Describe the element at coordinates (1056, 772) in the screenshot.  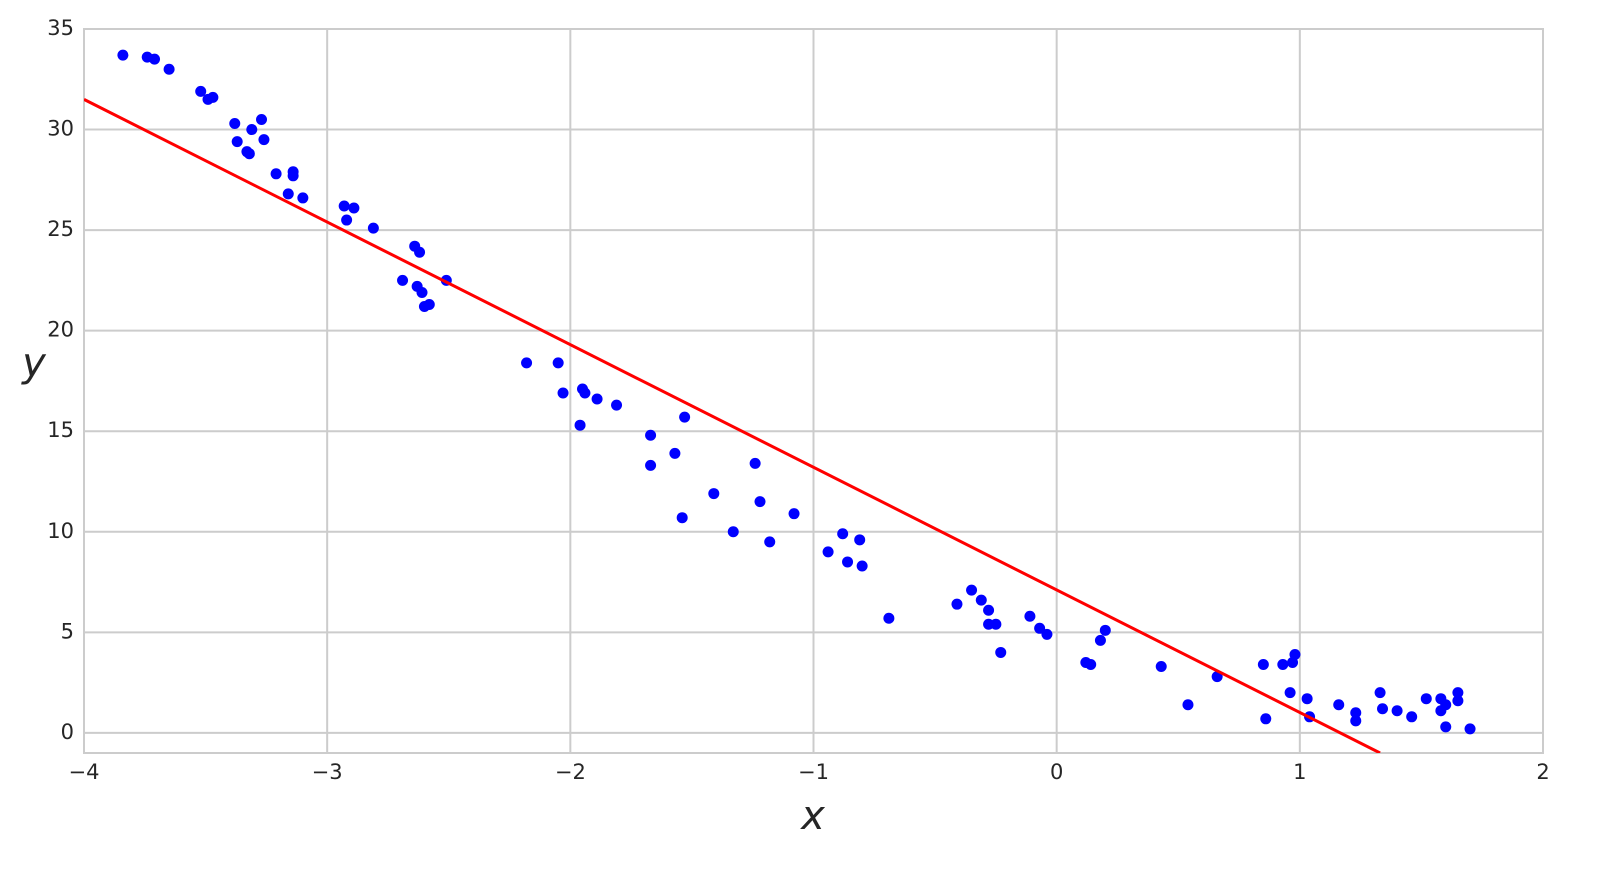
I see `x-tick-label: 0` at that location.